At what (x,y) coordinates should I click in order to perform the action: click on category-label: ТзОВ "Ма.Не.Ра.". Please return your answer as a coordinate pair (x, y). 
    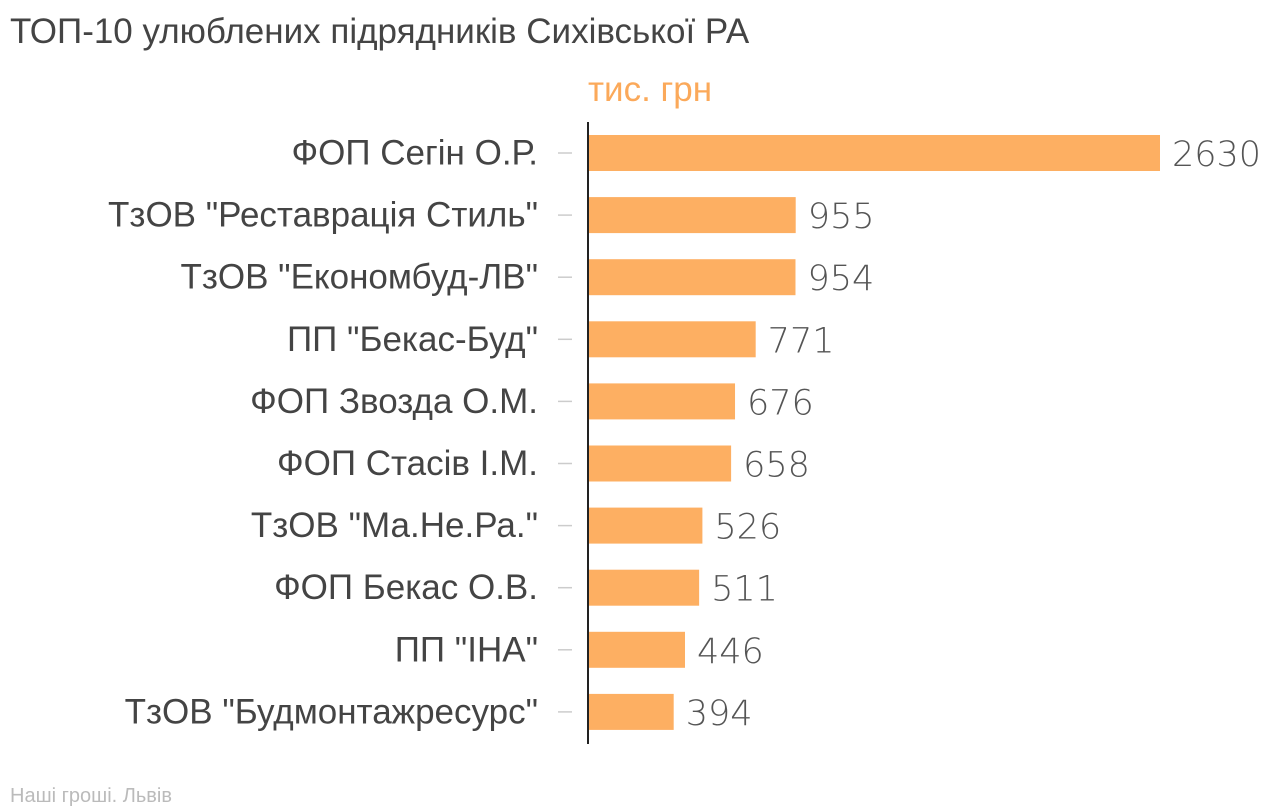
    Looking at the image, I should click on (394, 525).